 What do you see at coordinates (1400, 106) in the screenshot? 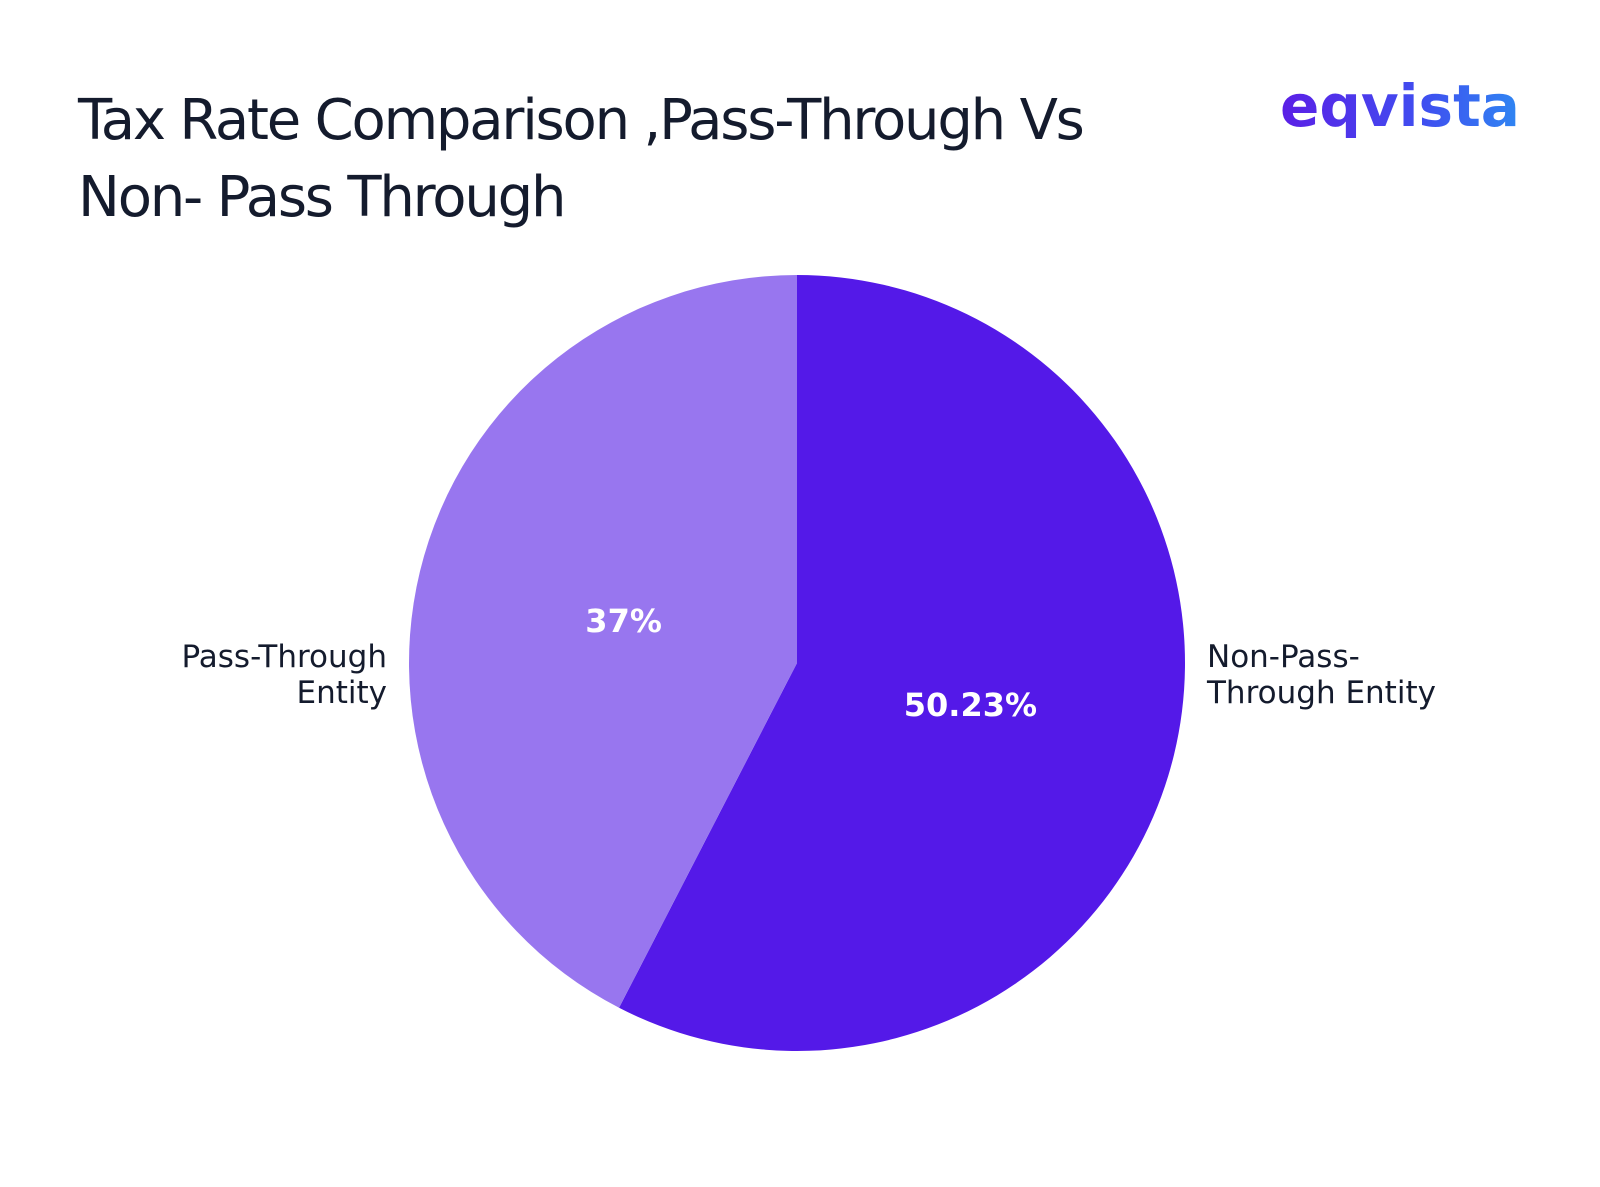
I see `eqvista-logo: eqvista` at bounding box center [1400, 106].